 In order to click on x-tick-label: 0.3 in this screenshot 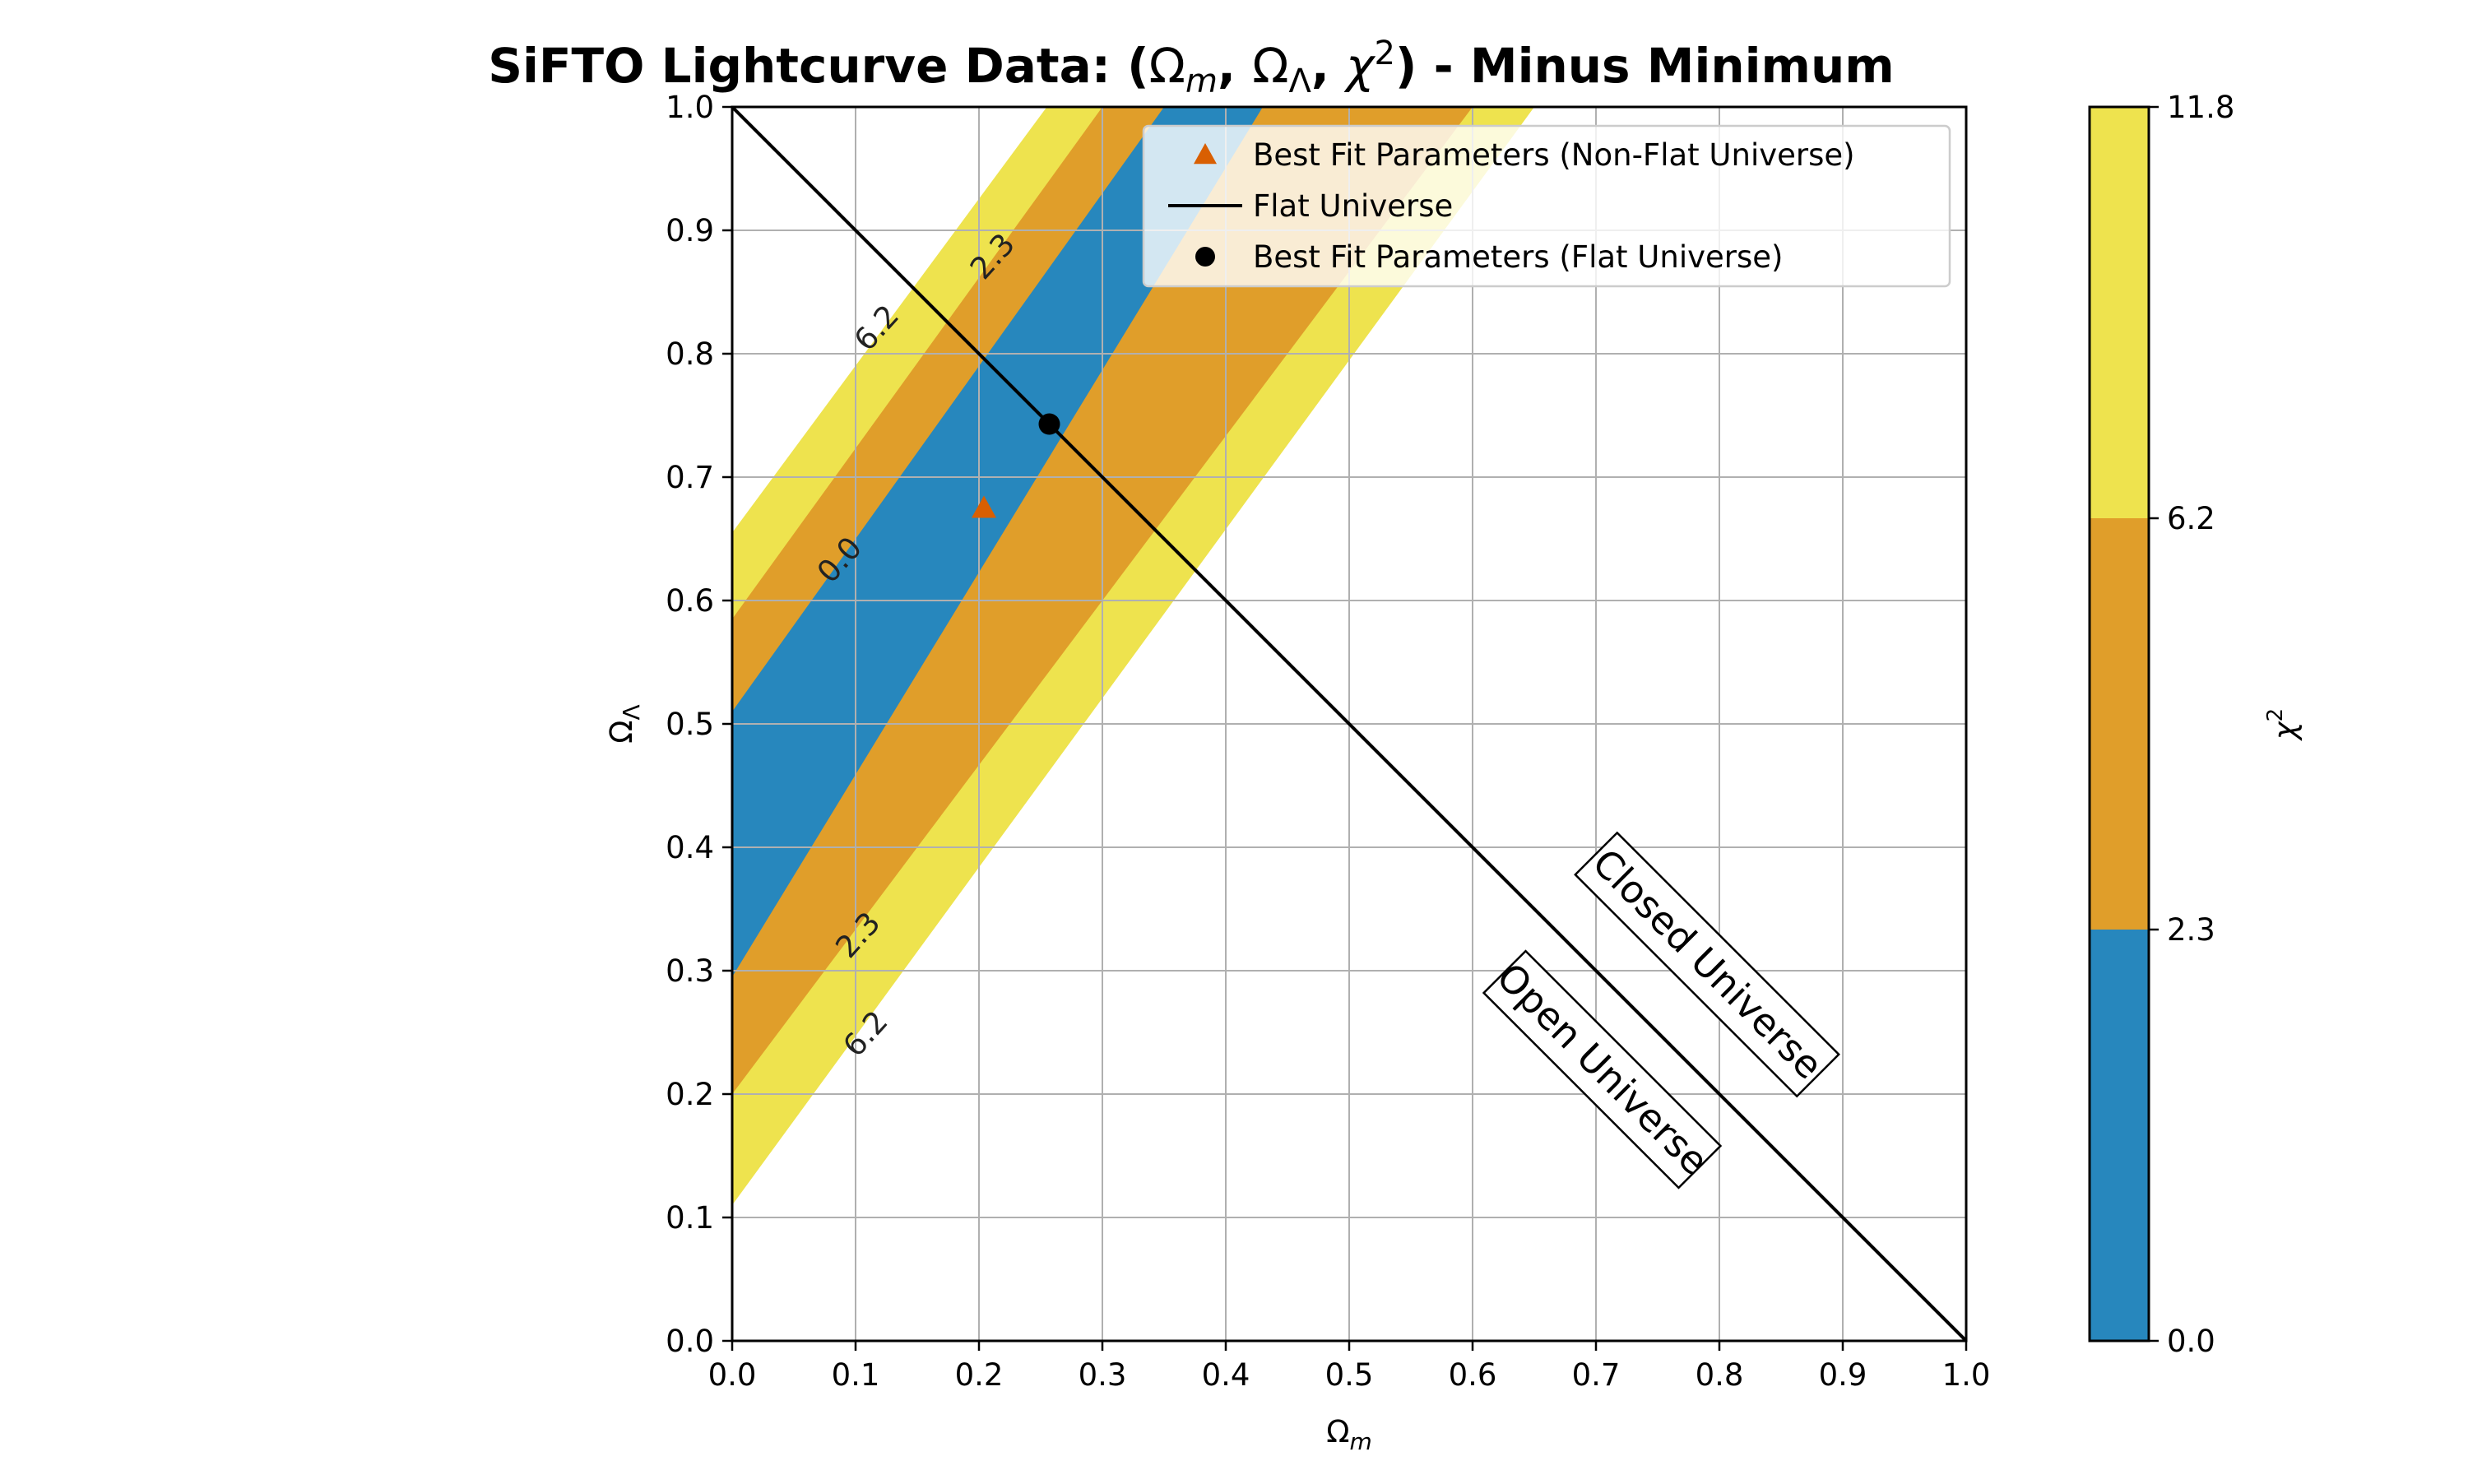, I will do `click(1103, 1375)`.